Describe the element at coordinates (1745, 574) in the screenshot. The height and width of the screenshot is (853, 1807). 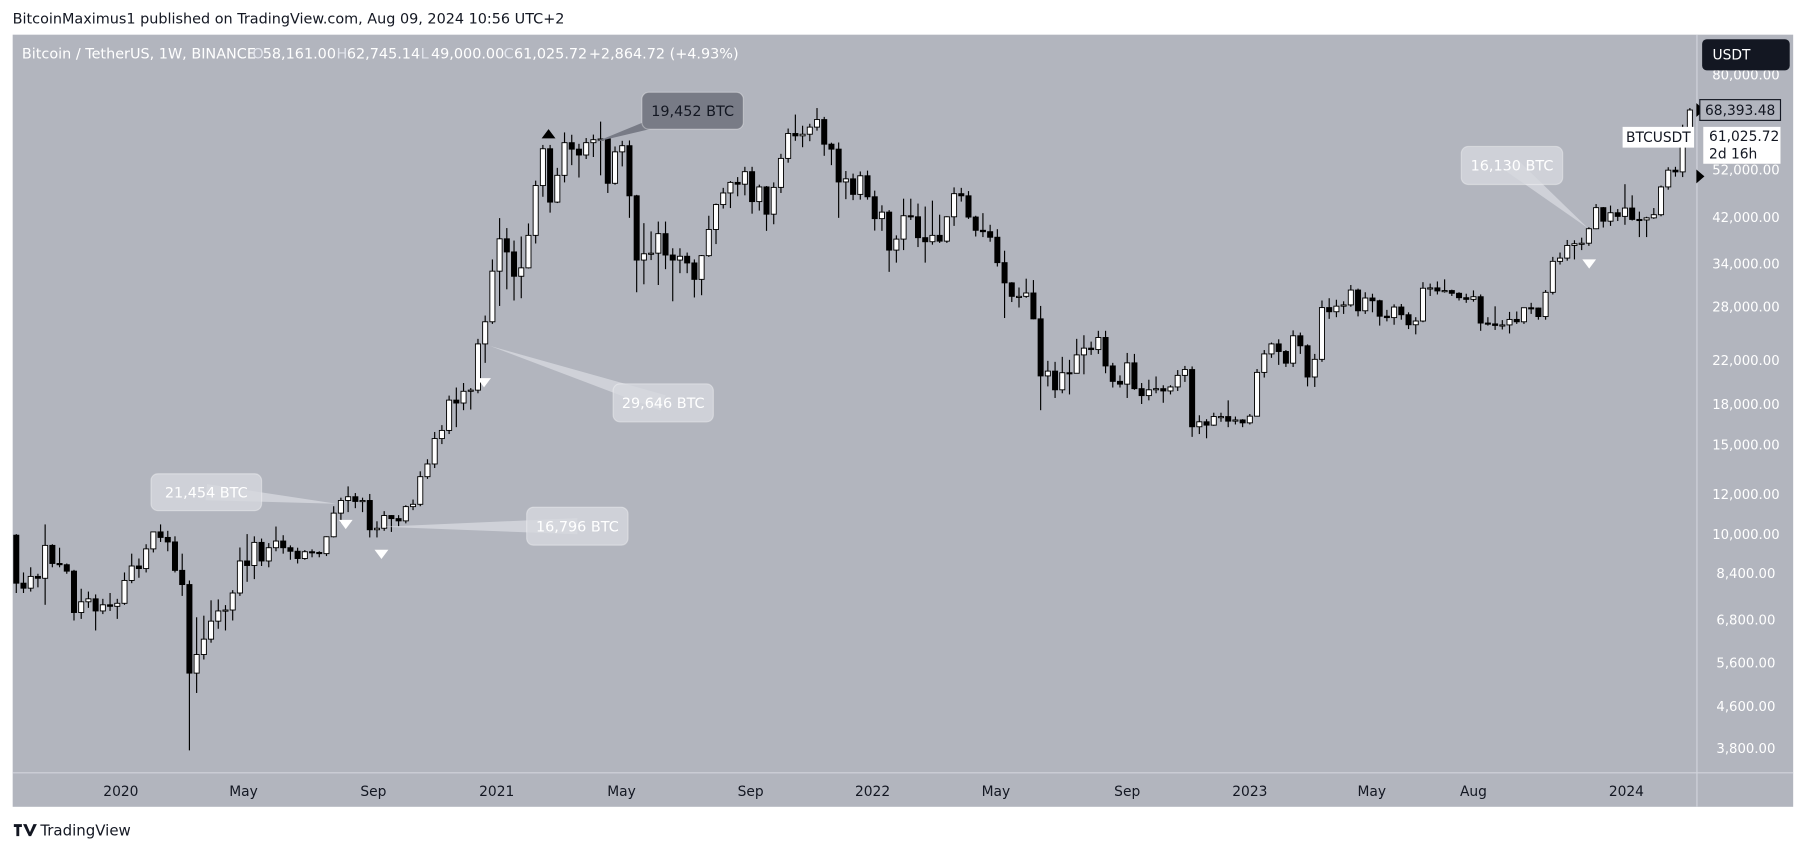
I see `y-tick-label: 8,400.00` at that location.